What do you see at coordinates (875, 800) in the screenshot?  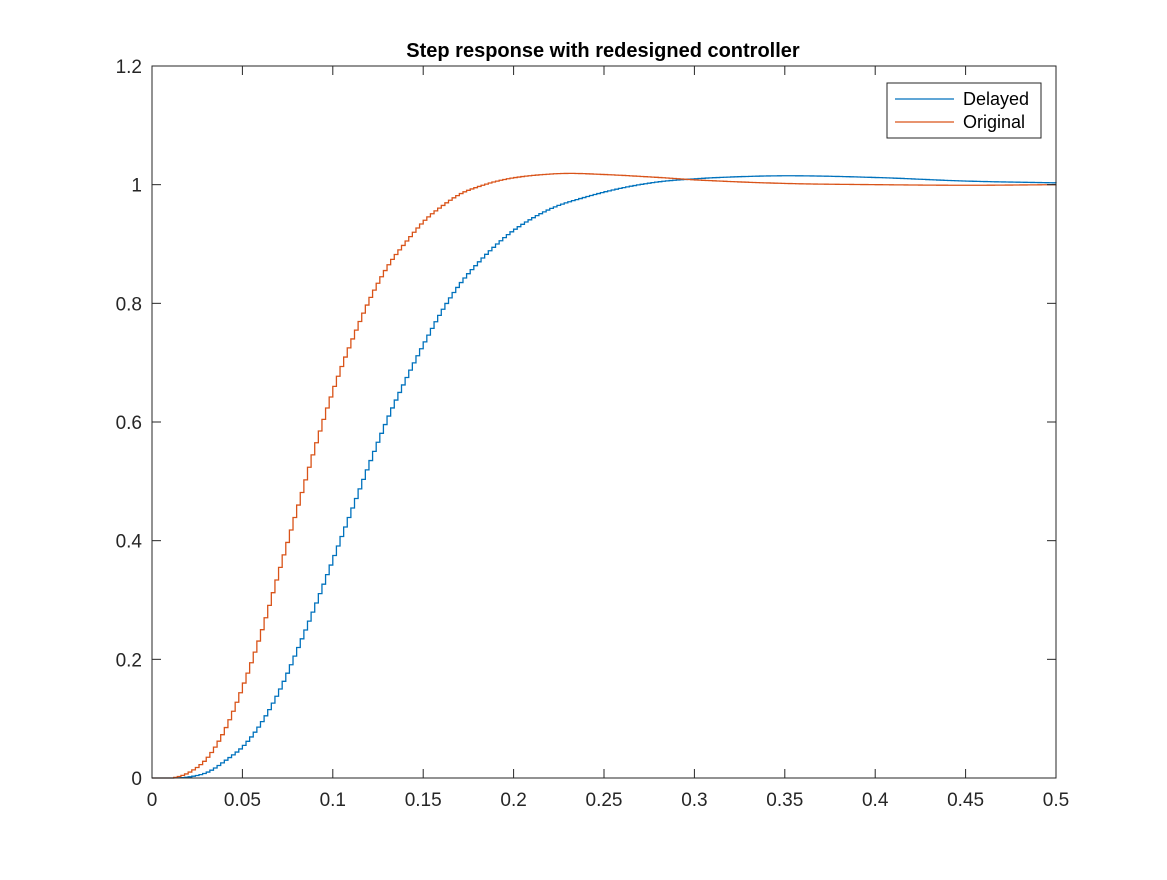 I see `x-tick-label: 0.4` at bounding box center [875, 800].